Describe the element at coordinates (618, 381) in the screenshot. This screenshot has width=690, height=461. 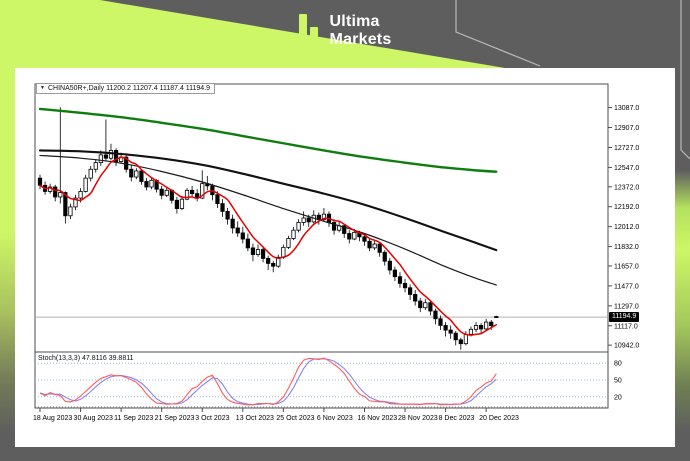
I see `svg-text: 50` at that location.